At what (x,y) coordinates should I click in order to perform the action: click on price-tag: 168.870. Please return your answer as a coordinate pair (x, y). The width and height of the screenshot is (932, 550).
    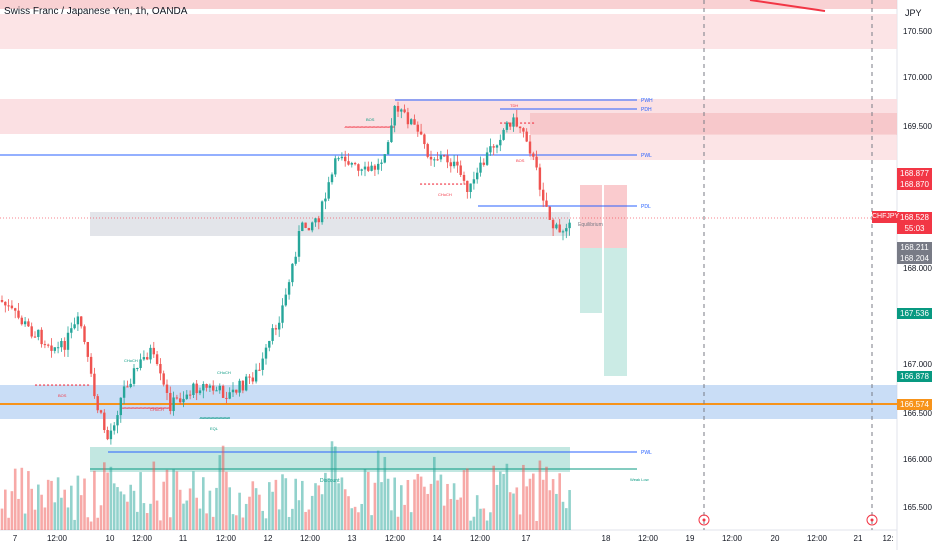
    Looking at the image, I should click on (914, 184).